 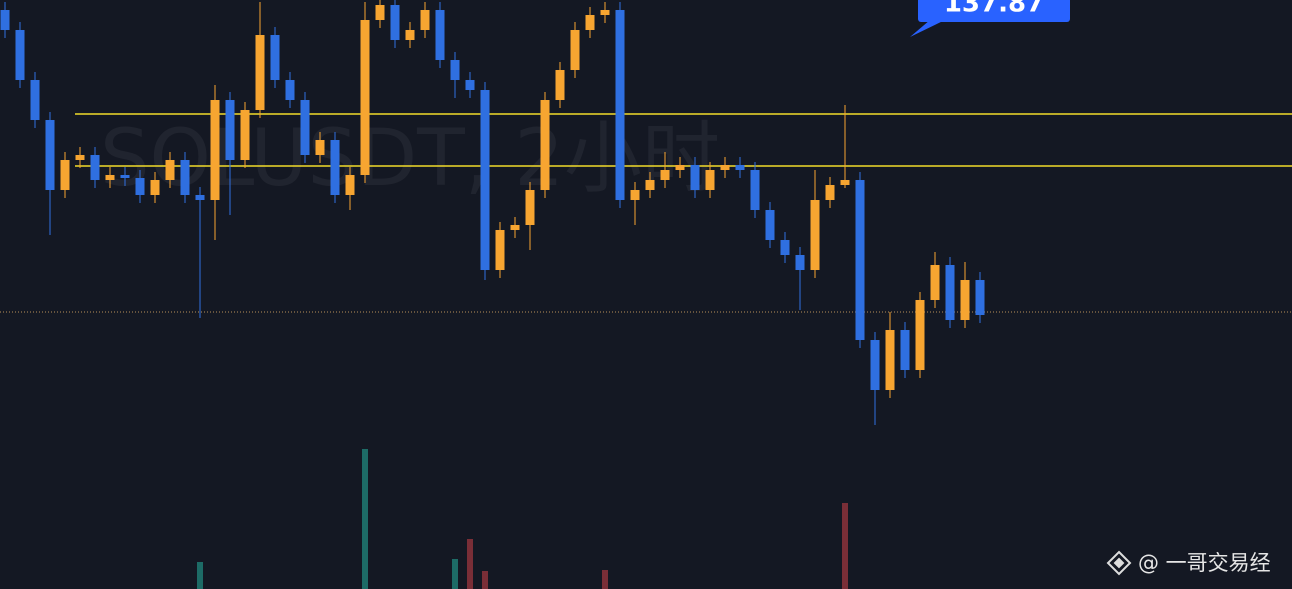 What do you see at coordinates (927, 28) in the screenshot?
I see `label-tail` at bounding box center [927, 28].